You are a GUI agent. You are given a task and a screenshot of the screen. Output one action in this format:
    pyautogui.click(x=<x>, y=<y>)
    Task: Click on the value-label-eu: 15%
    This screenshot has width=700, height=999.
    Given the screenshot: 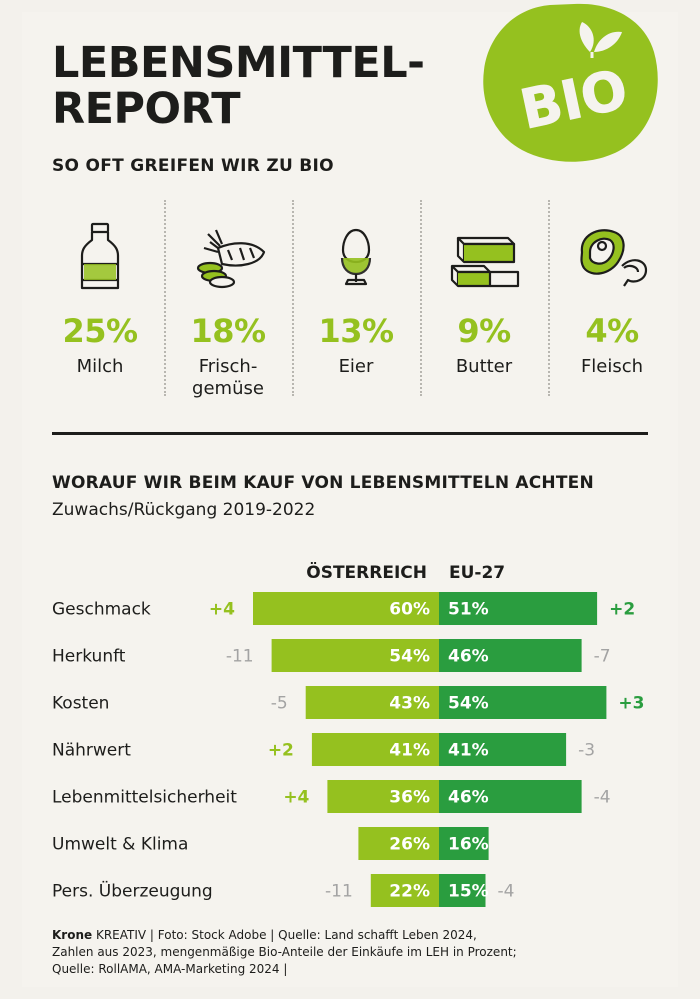 What is the action you would take?
    pyautogui.click(x=468, y=892)
    